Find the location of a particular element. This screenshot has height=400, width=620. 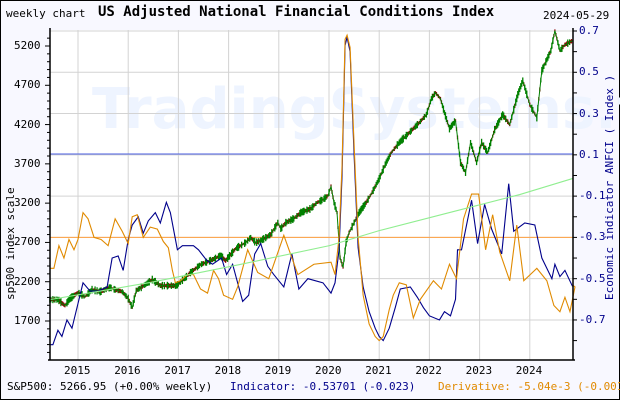

x-tick-label: 2015 is located at coordinates (77, 370).